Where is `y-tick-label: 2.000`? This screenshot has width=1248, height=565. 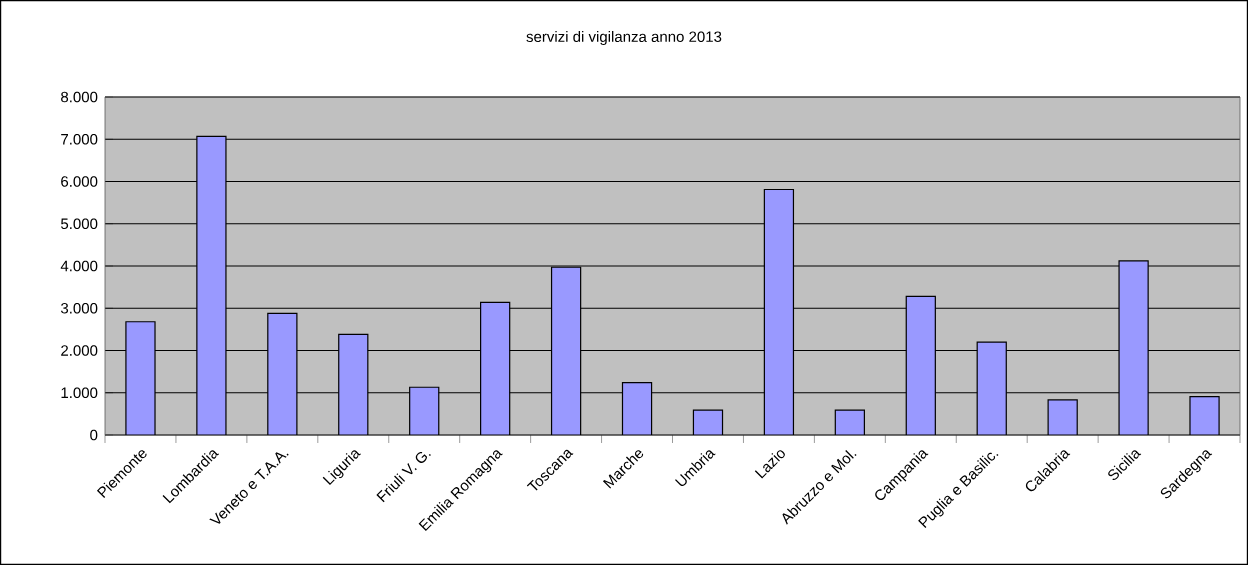 y-tick-label: 2.000 is located at coordinates (79, 350).